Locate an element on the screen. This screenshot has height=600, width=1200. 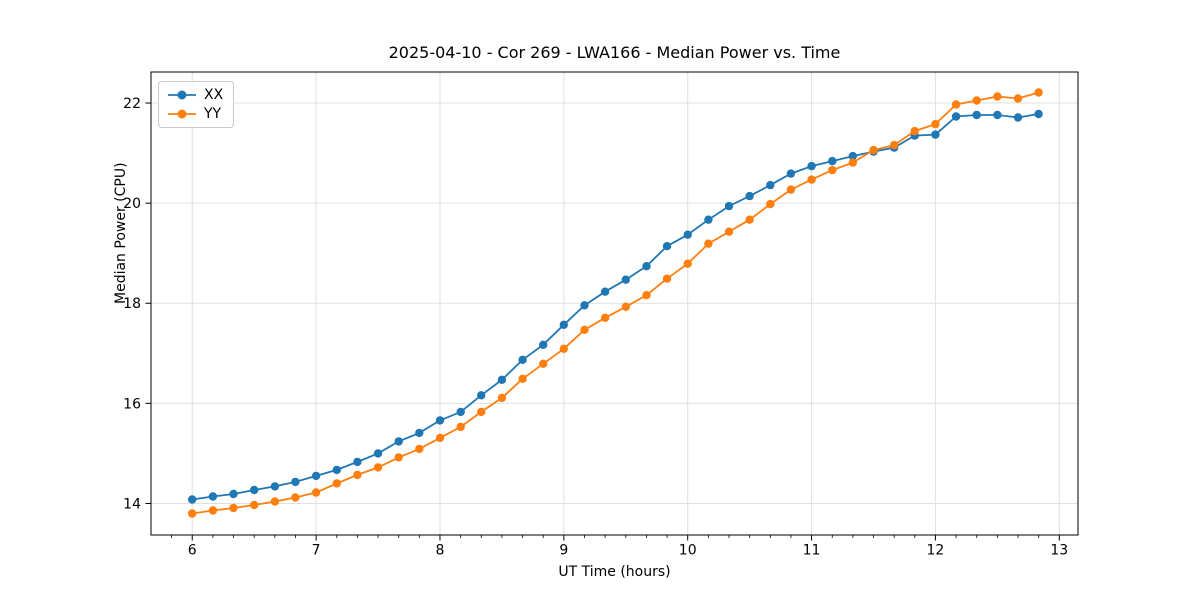
legend-marker-xx-icon is located at coordinates (182, 95).